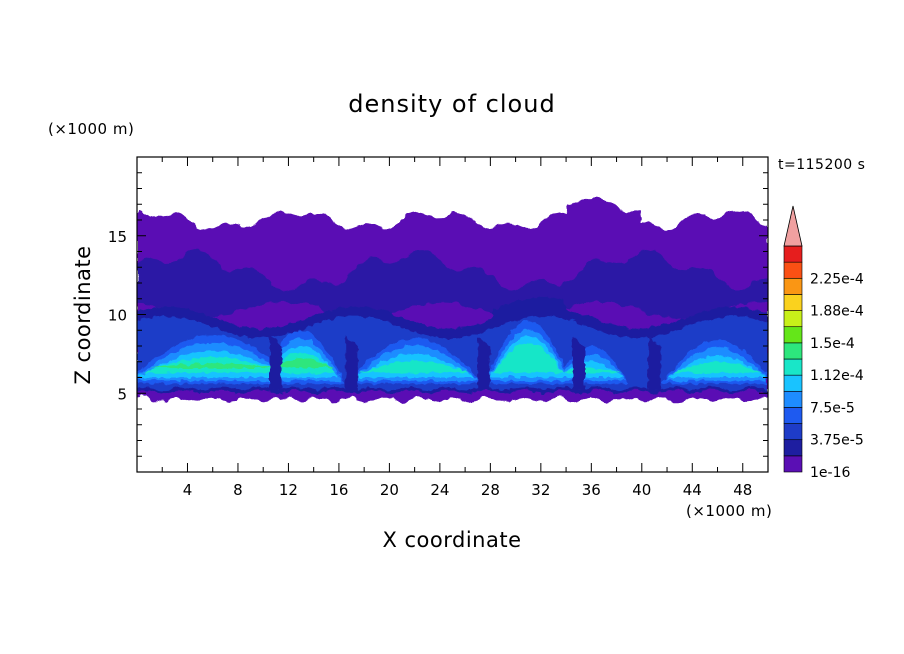 Image resolution: width=904 pixels, height=654 pixels. What do you see at coordinates (451, 104) in the screenshot?
I see `chart-title: density of cloud` at bounding box center [451, 104].